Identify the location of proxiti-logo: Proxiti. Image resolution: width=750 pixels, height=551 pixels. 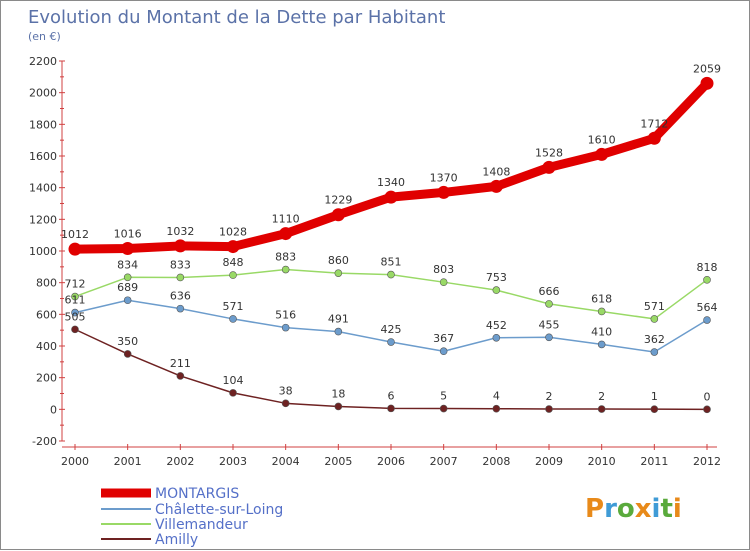
(633, 509).